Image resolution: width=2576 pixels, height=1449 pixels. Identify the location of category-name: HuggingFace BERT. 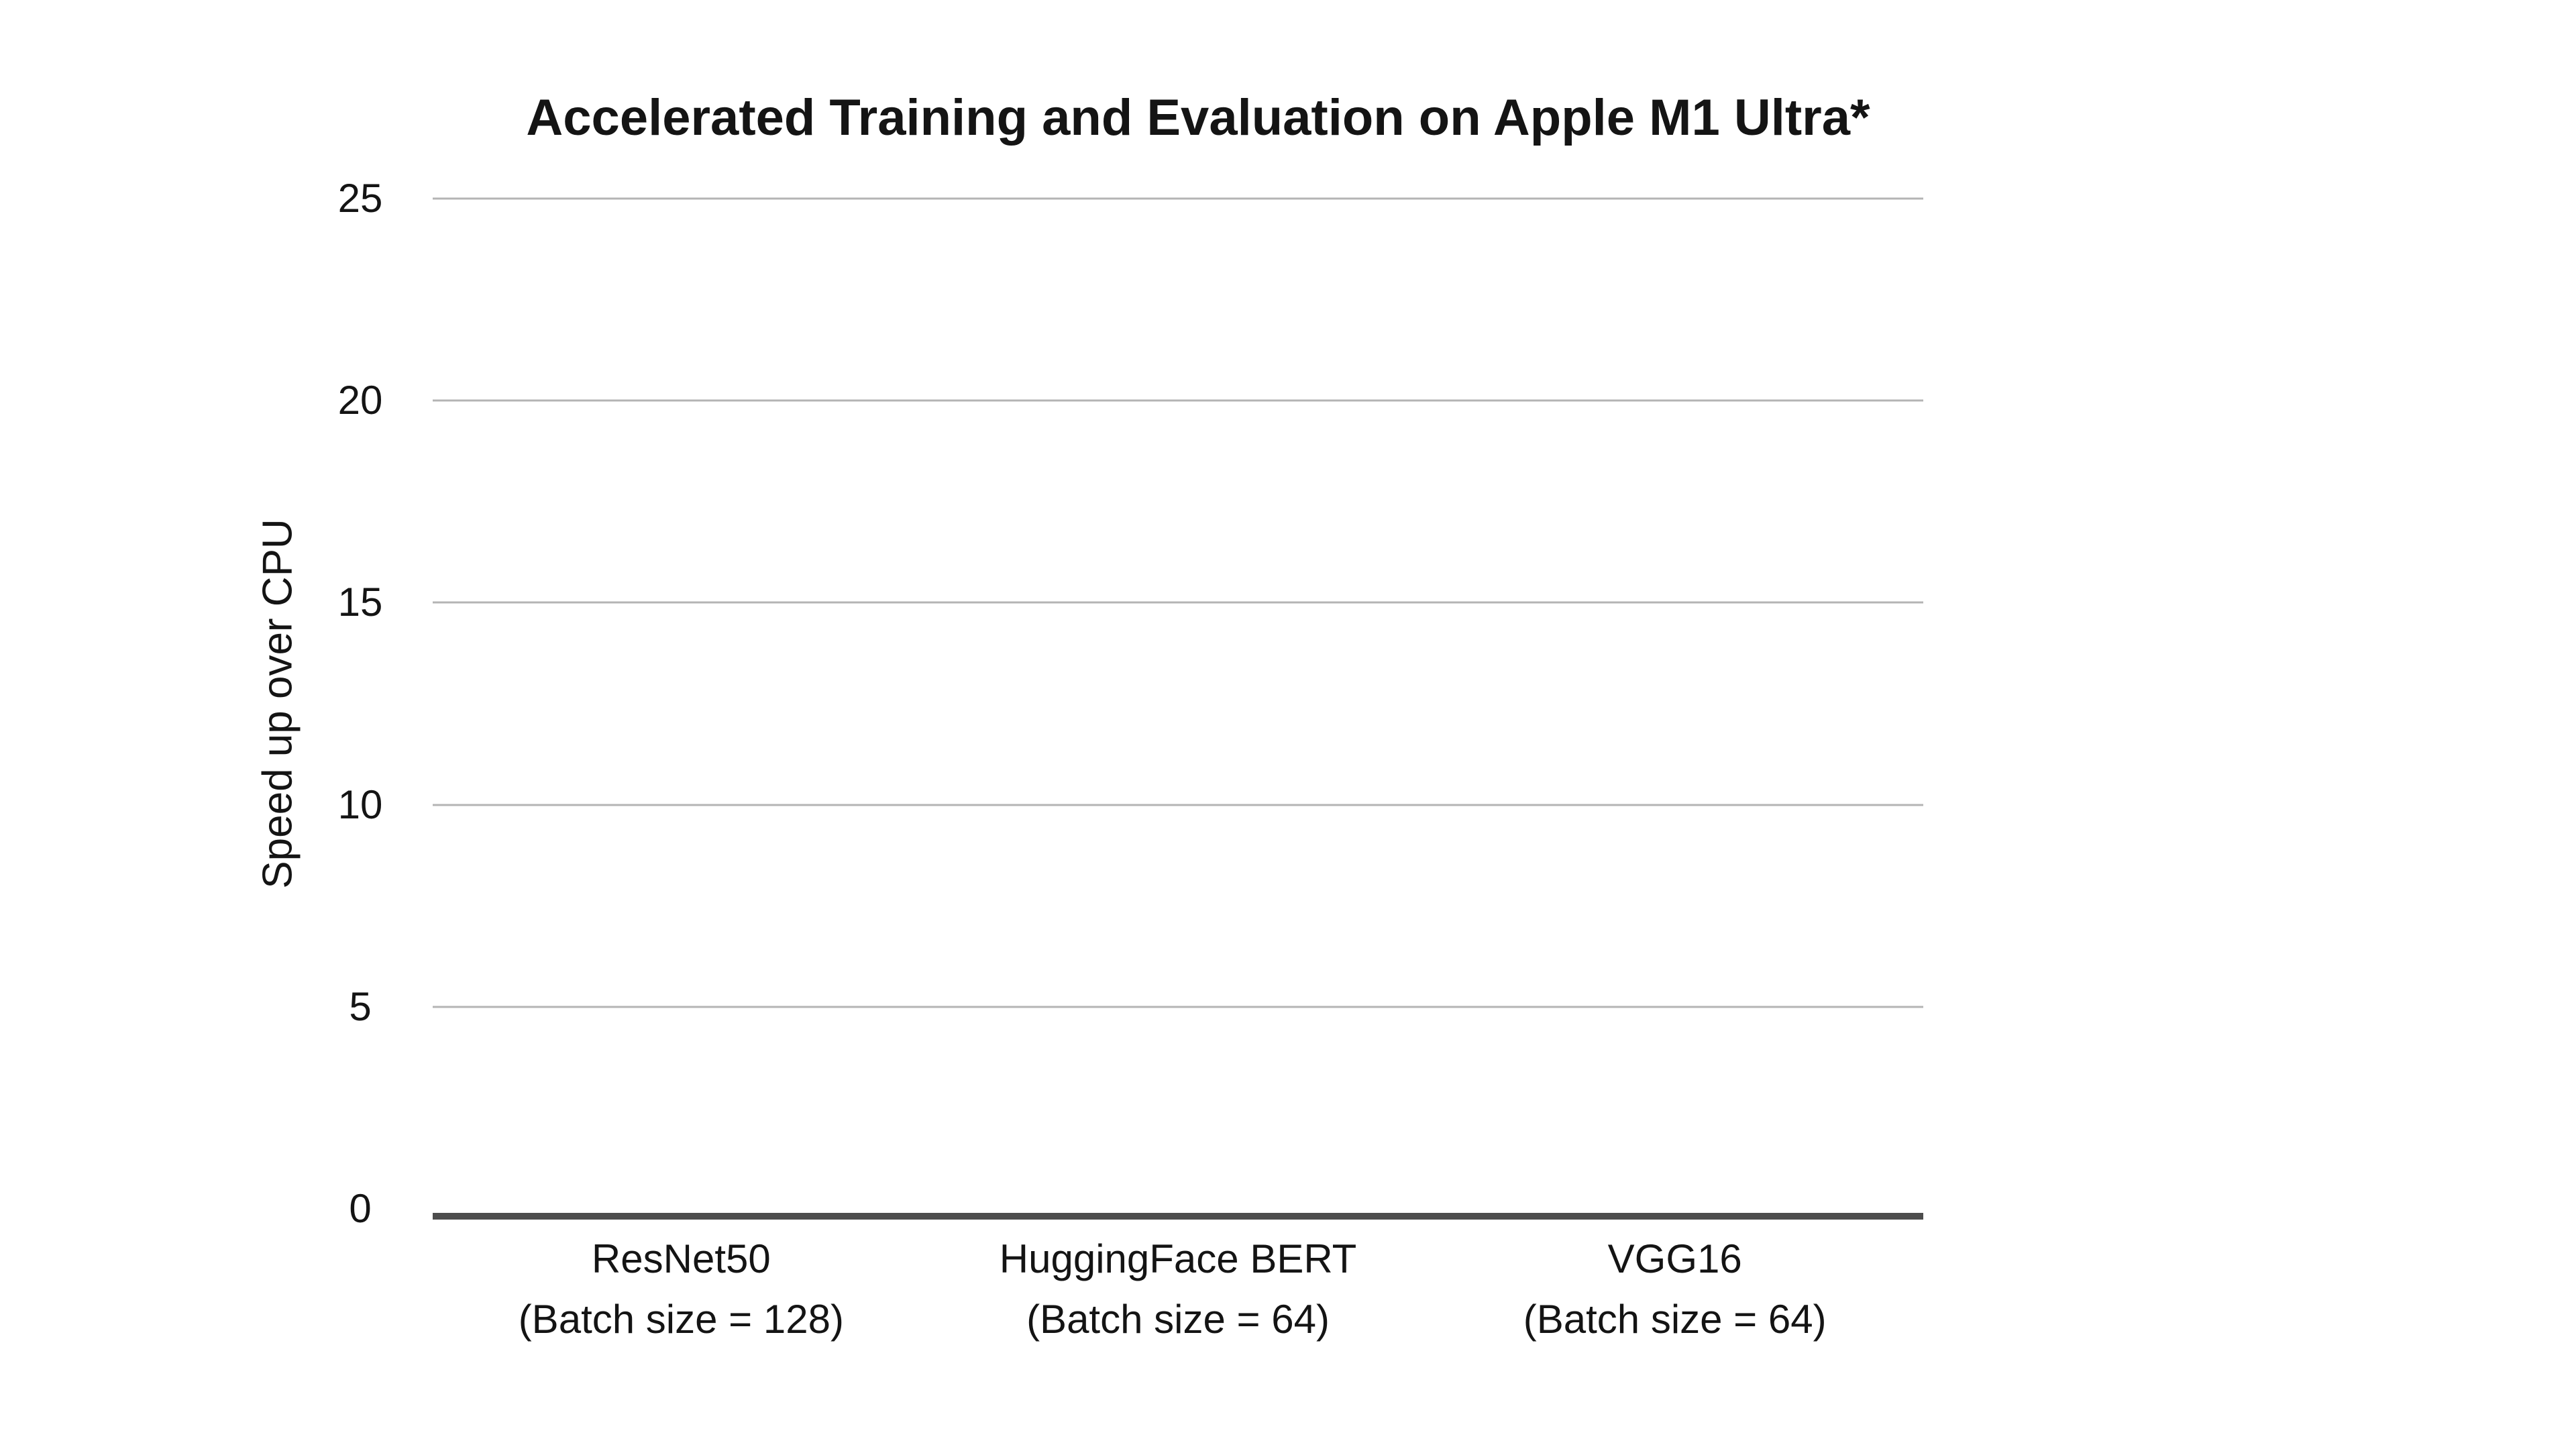
(1178, 1258).